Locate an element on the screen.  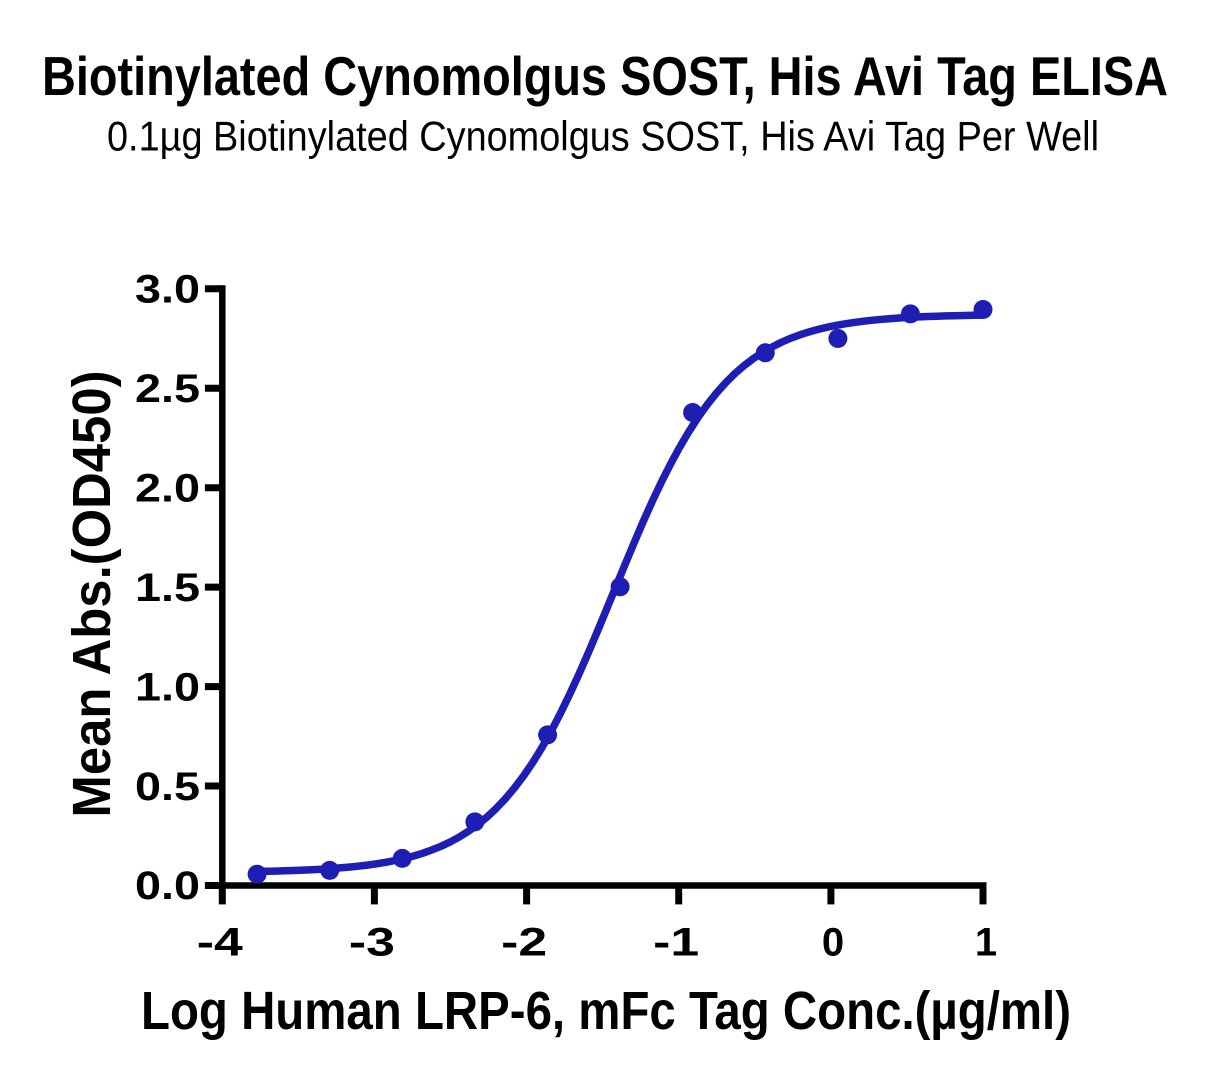
svg-text: 1.0 is located at coordinates (167, 687).